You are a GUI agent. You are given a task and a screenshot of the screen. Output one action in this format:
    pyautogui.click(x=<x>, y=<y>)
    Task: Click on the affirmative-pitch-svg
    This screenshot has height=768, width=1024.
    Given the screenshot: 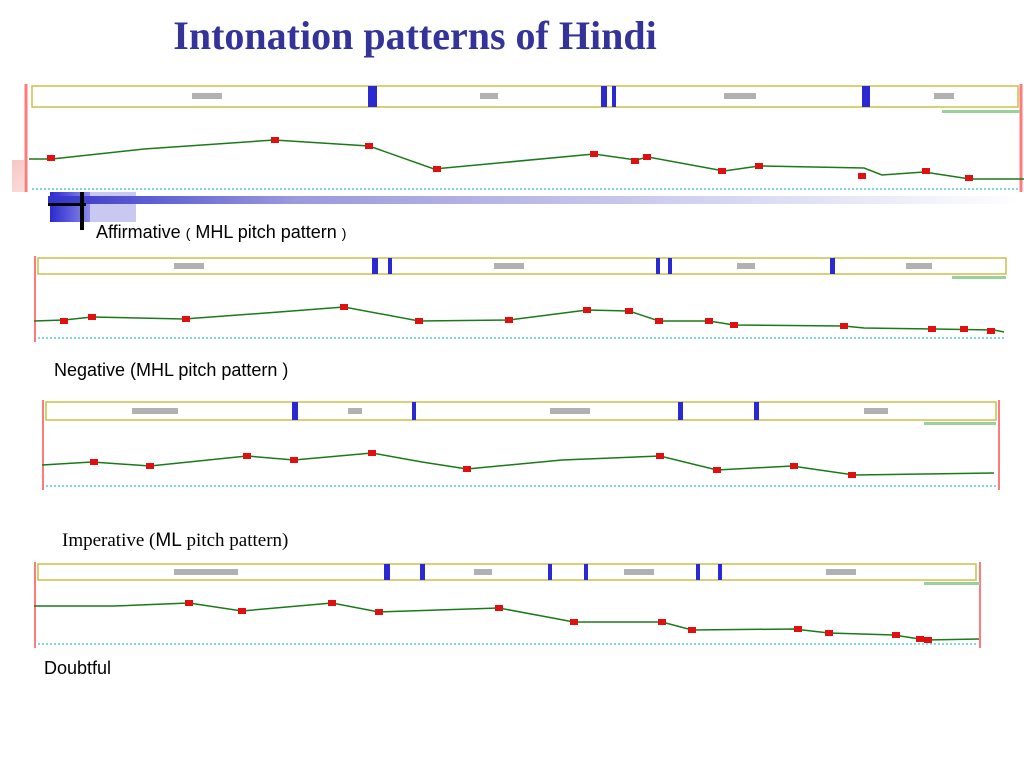 What is the action you would take?
    pyautogui.click(x=524, y=138)
    